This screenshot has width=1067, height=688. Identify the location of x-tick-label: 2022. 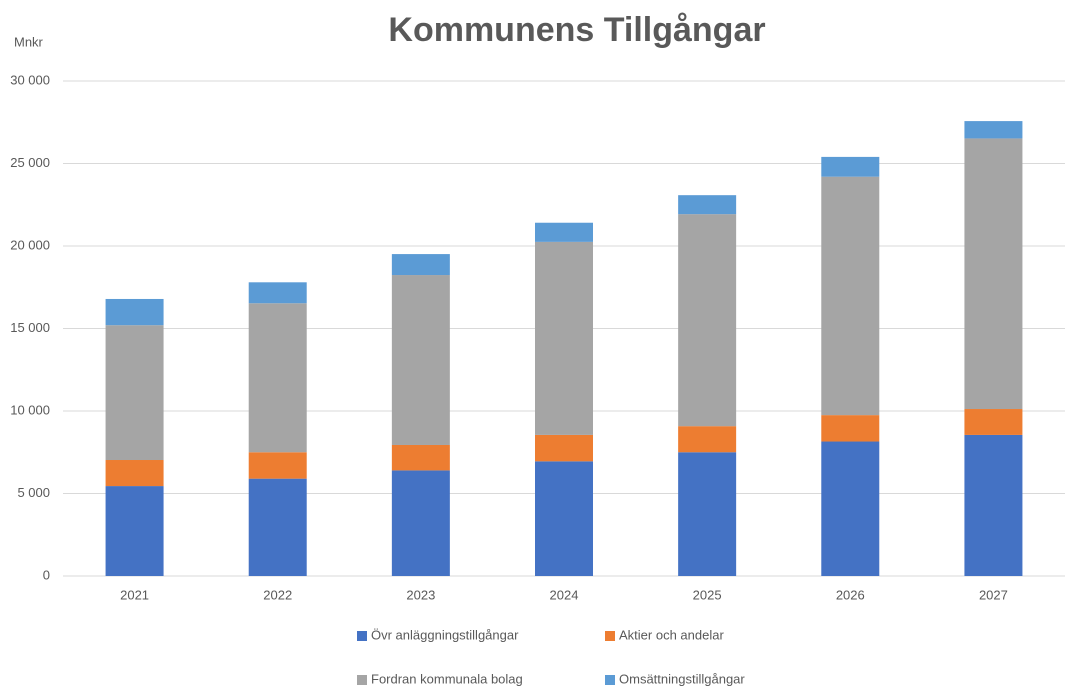
(277, 594).